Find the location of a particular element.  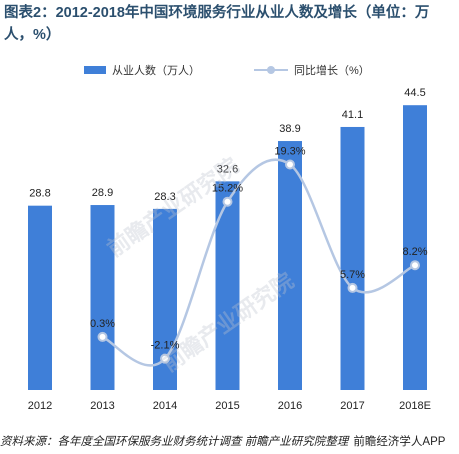

growth-point-2017 is located at coordinates (352, 287).